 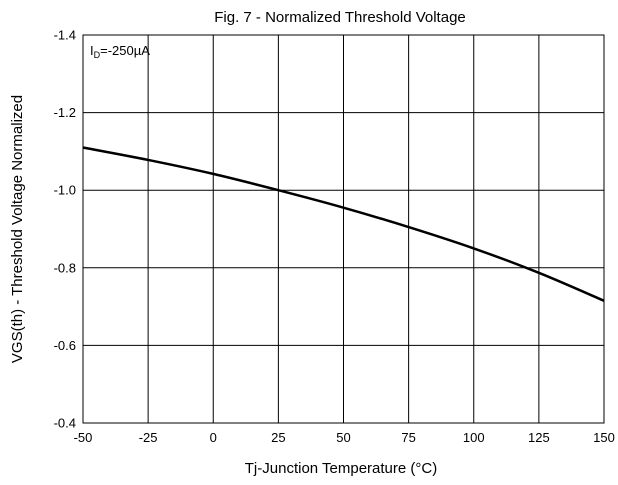 I want to click on x-tick-label: 150, so click(x=604, y=437).